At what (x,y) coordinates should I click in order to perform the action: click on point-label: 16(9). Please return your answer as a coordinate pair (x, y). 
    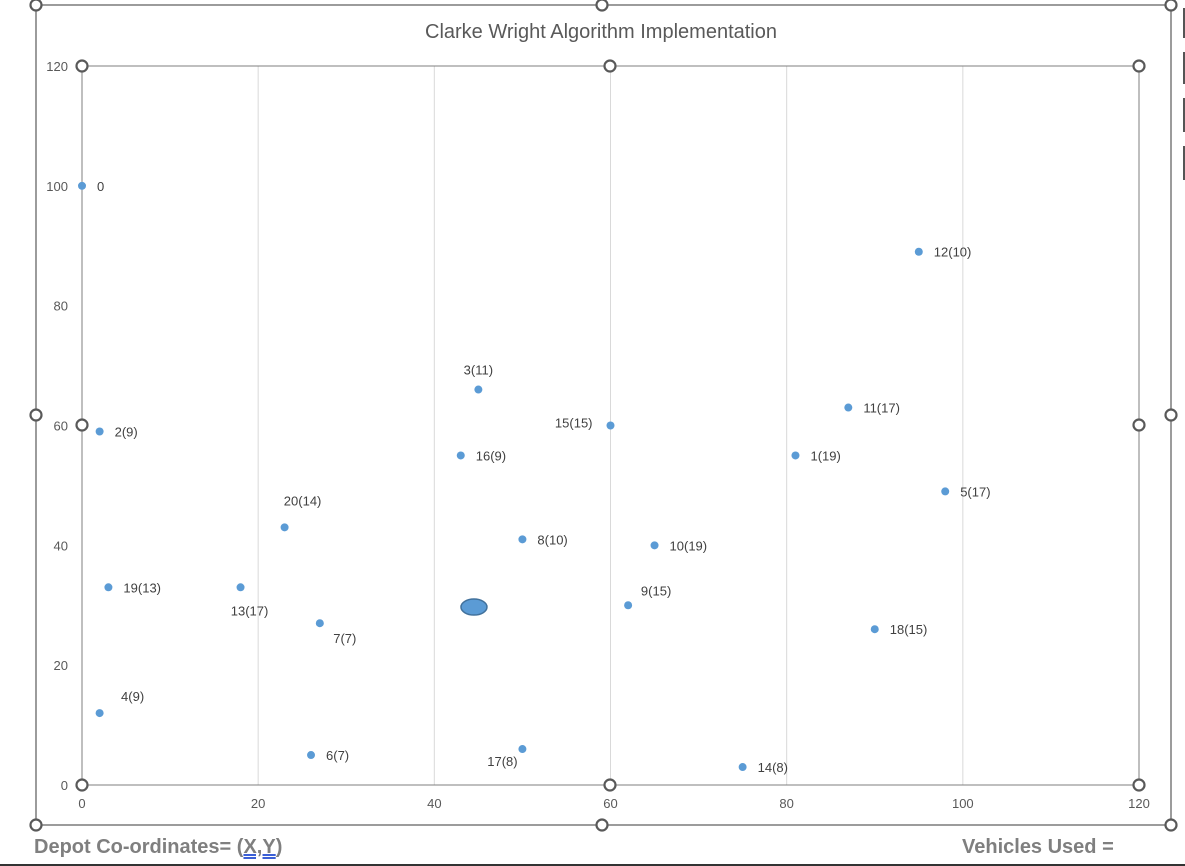
    Looking at the image, I should click on (491, 455).